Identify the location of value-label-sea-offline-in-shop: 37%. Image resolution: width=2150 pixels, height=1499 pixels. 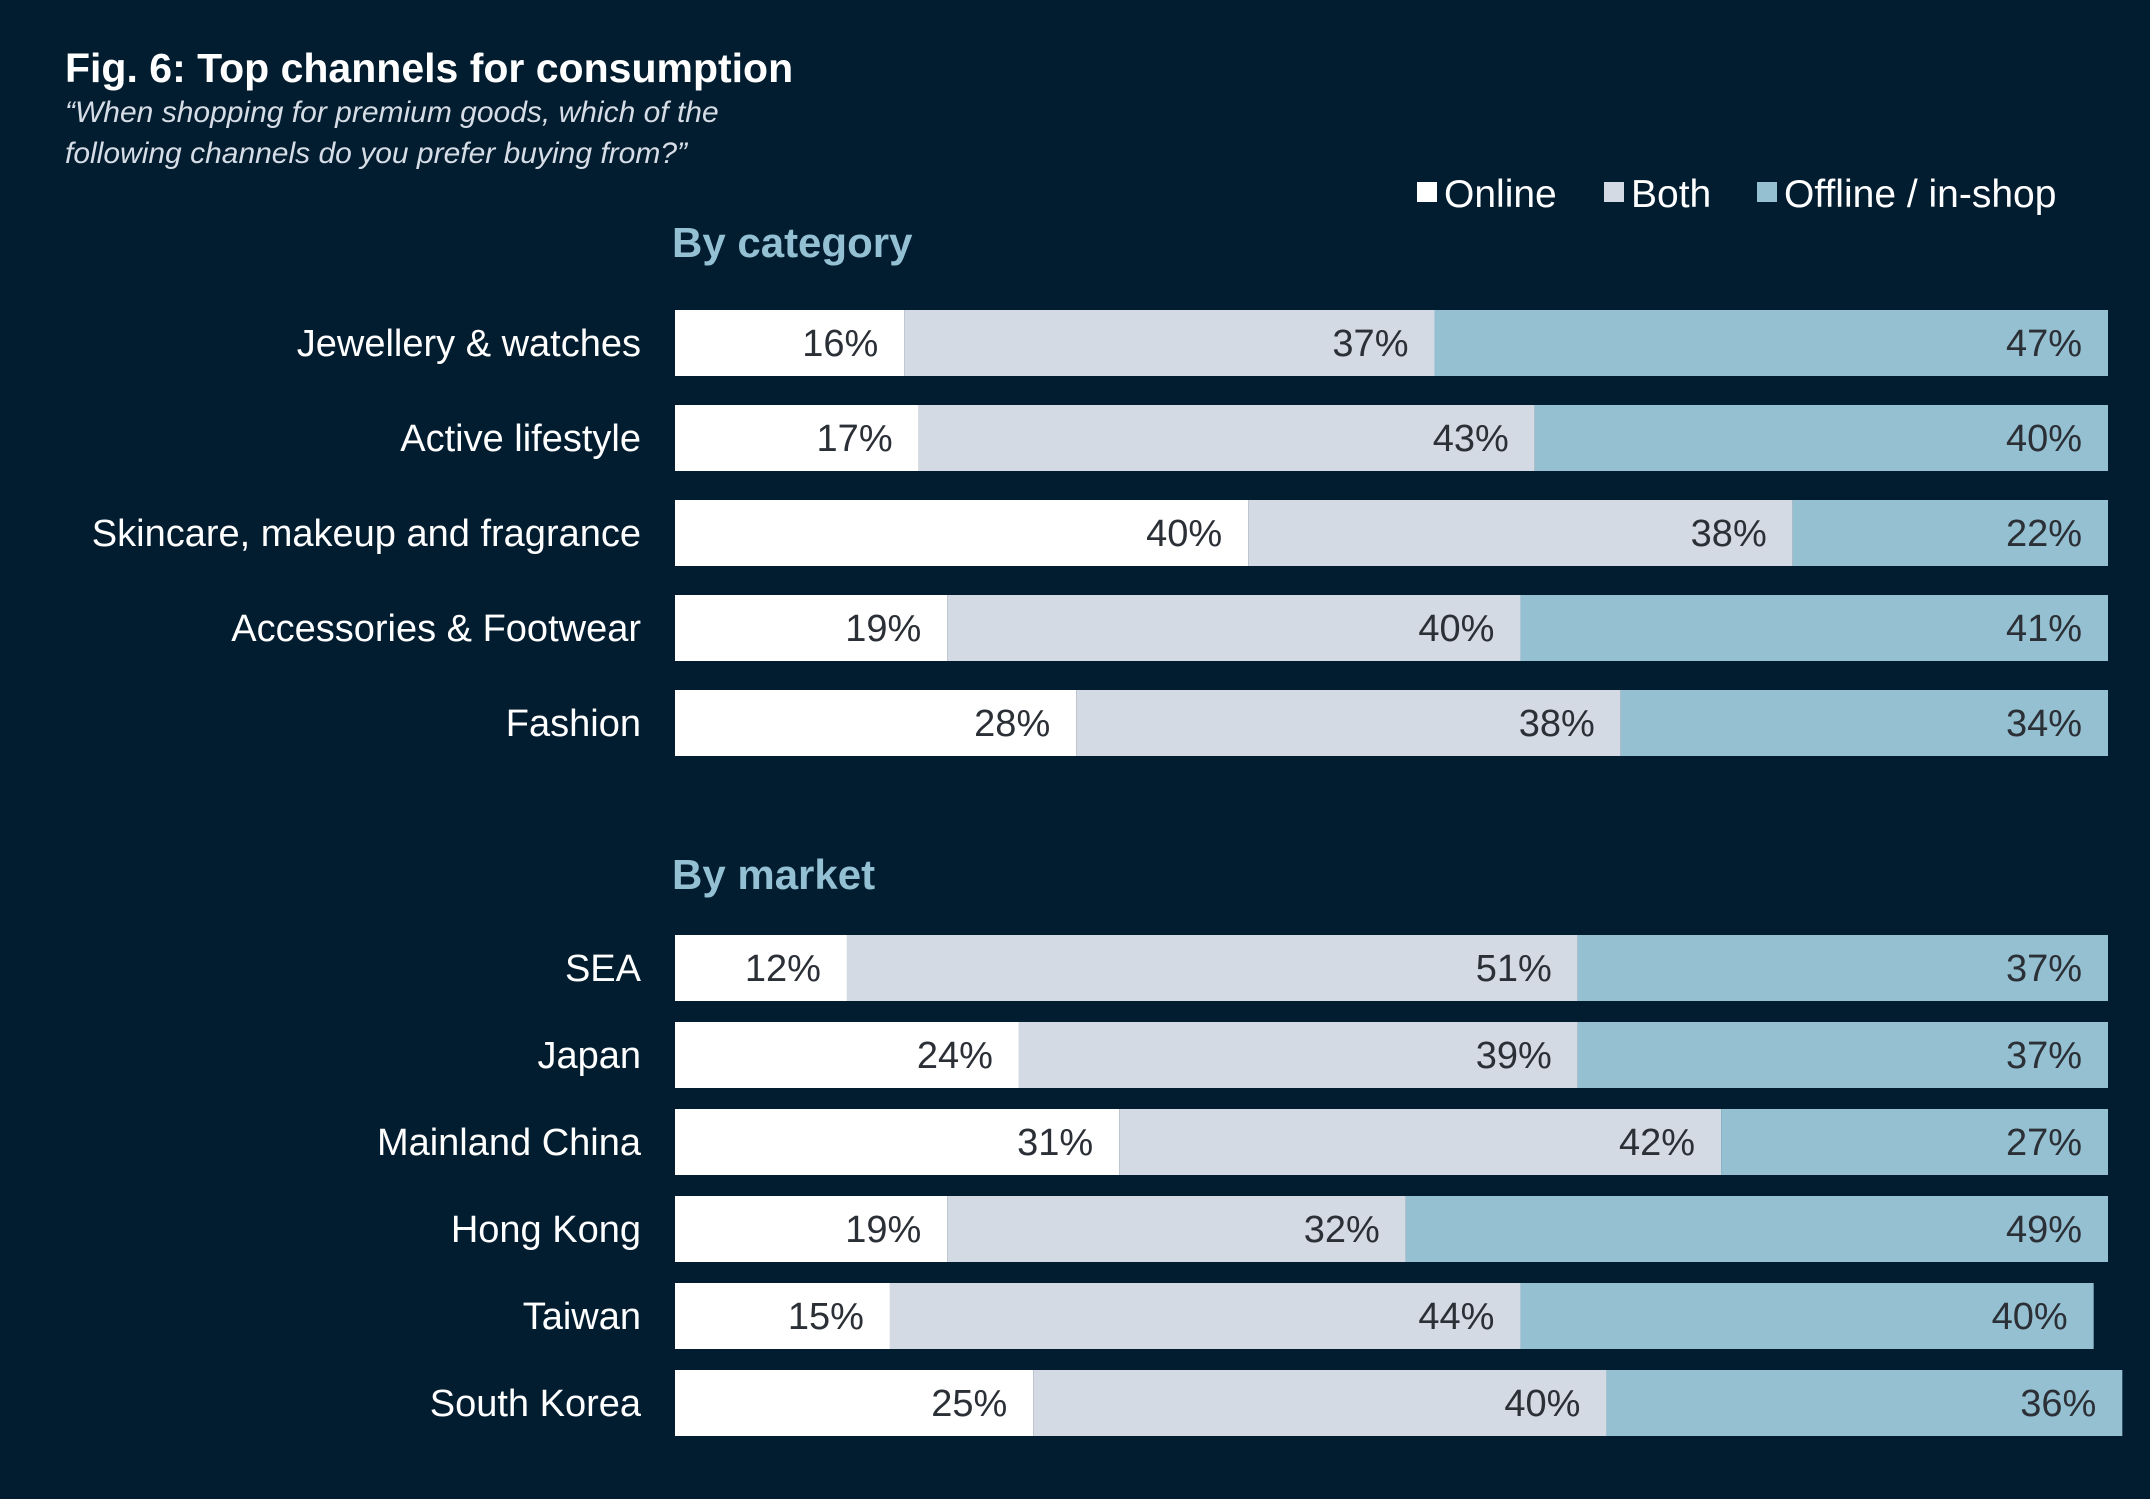
(2044, 969).